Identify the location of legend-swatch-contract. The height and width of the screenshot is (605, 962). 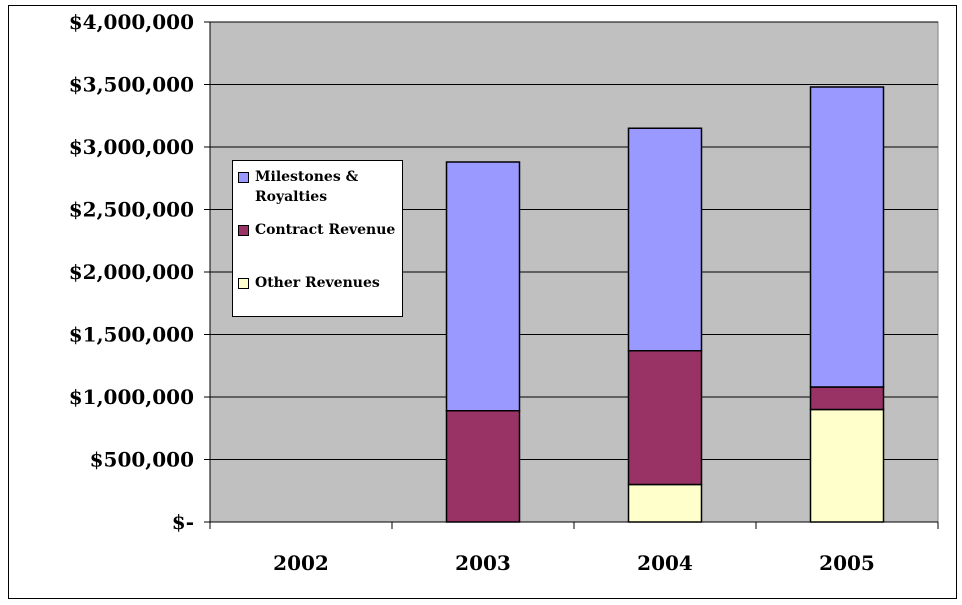
(243, 230).